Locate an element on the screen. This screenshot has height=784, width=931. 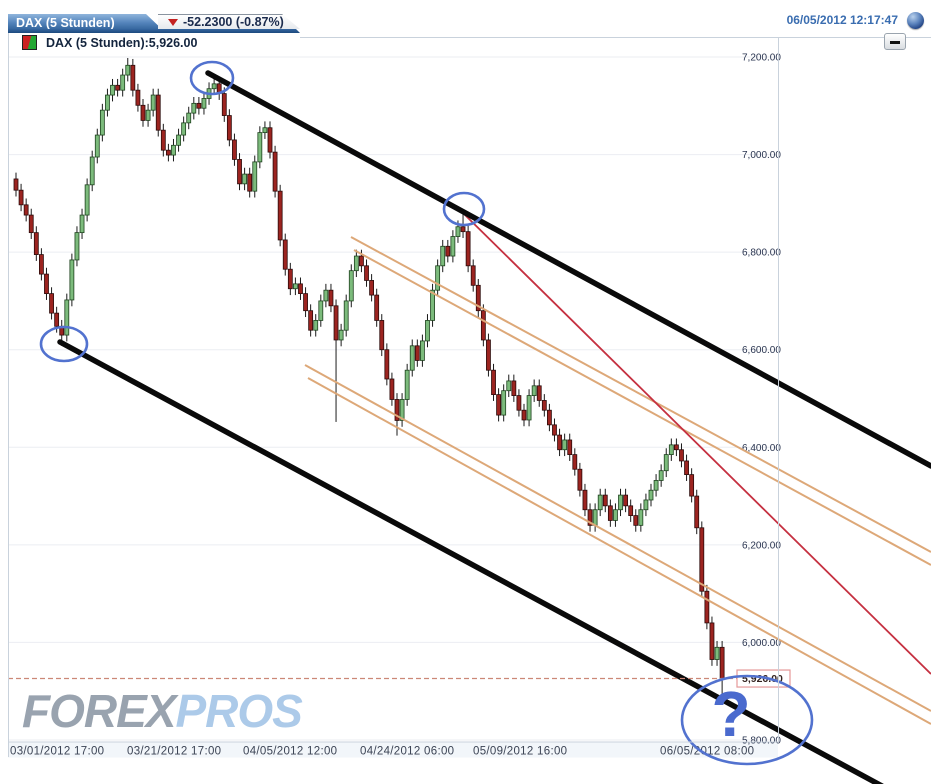
down-triangle-icon is located at coordinates (173, 23).